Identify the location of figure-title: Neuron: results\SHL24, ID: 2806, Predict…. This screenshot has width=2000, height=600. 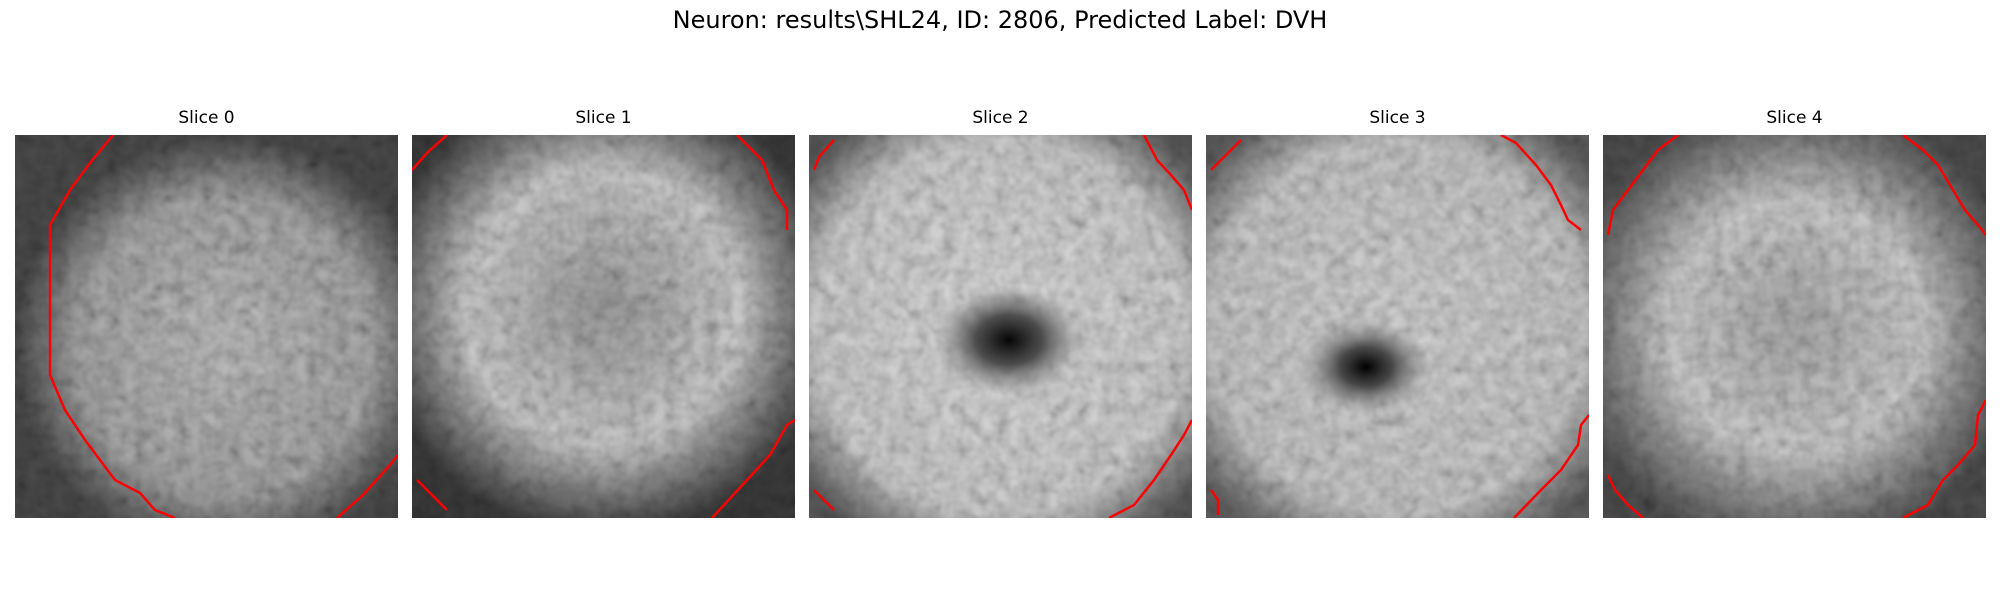
(1000, 20).